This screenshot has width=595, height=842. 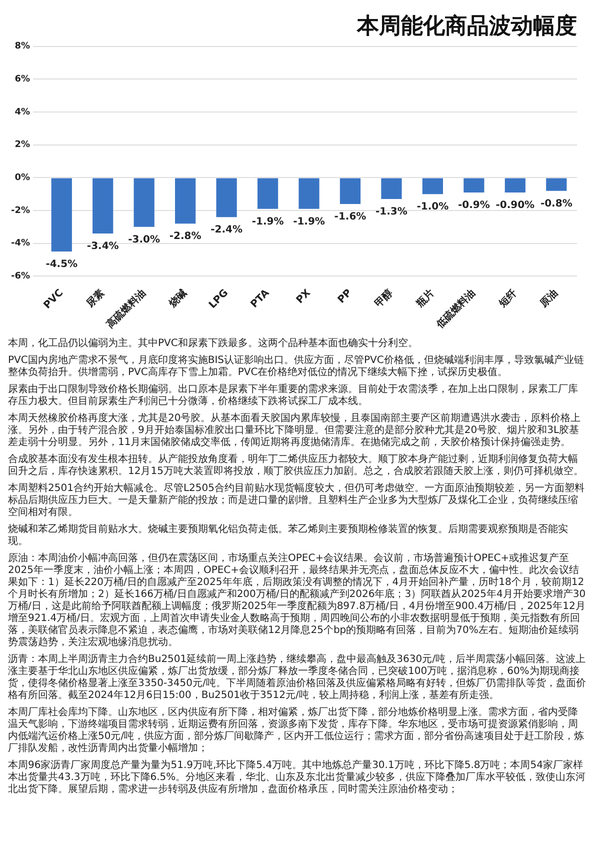 I want to click on data-label: -0.90%, so click(x=515, y=206).